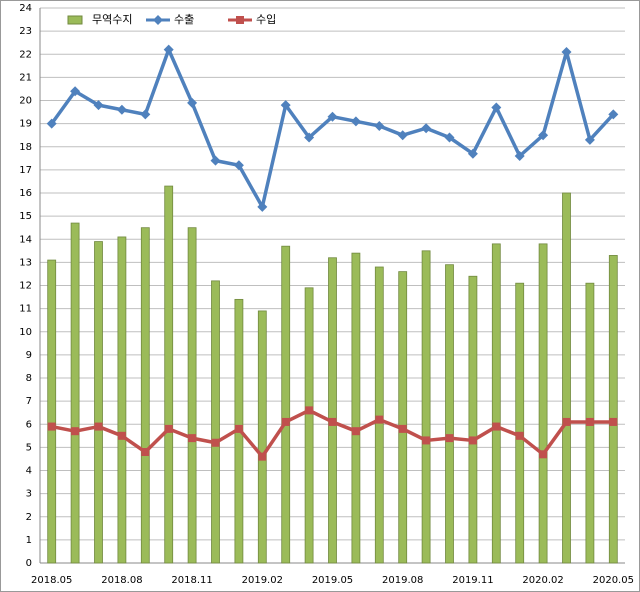 The height and width of the screenshot is (592, 640). I want to click on x-tick-label: 2018.08, so click(121, 580).